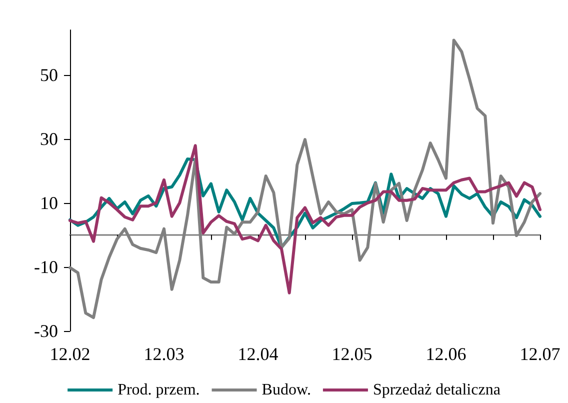 This screenshot has height=403, width=568. I want to click on x-tick-label: 12.07, so click(540, 354).